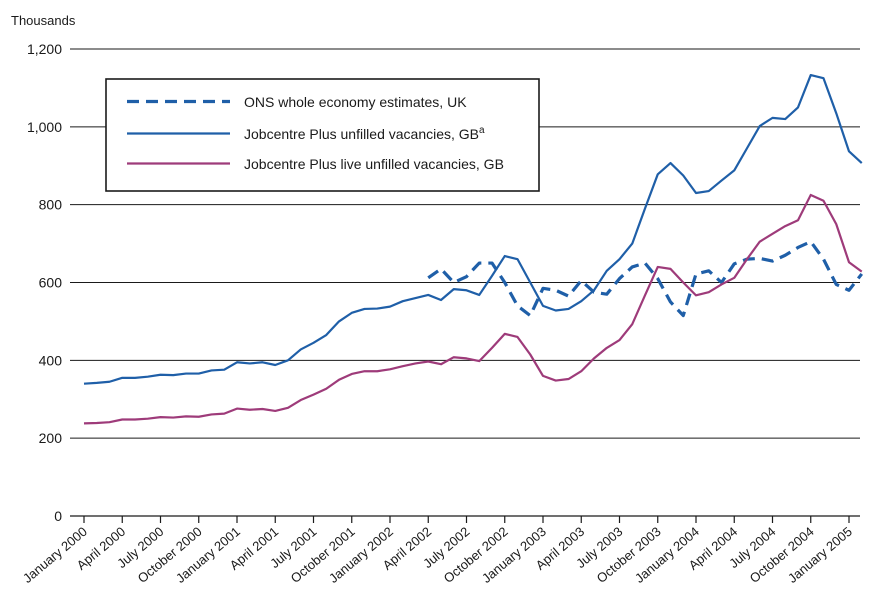 This screenshot has width=869, height=606. I want to click on legend-label-ons: ONS whole economy estimates, UK, so click(355, 102).